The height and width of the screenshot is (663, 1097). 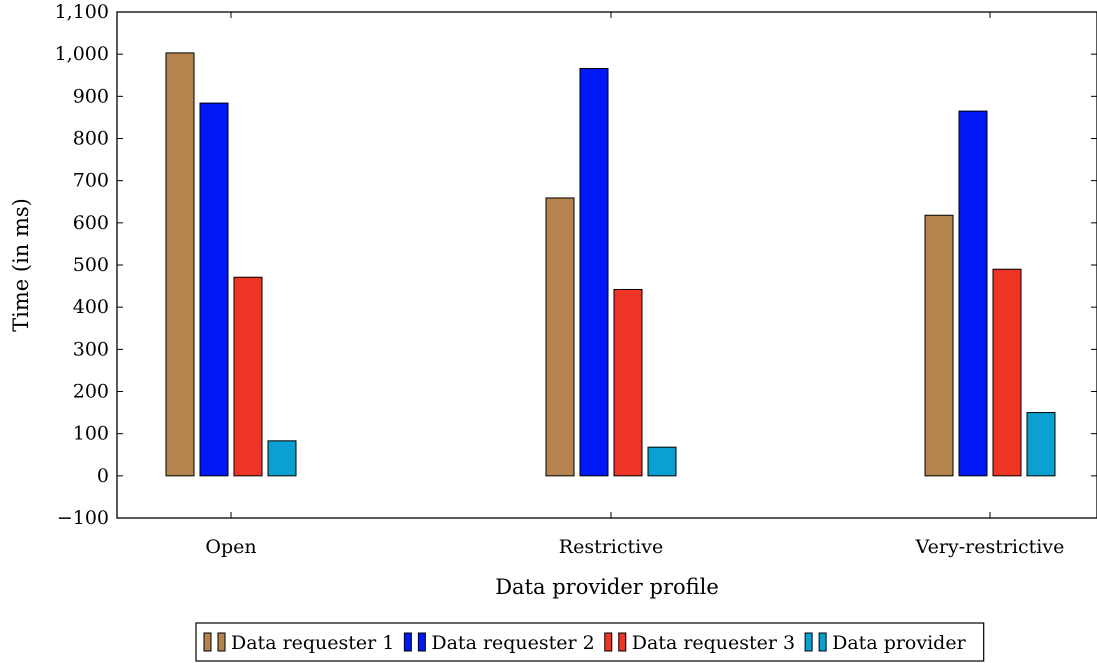 I want to click on y-tick-label: 100, so click(x=91, y=434).